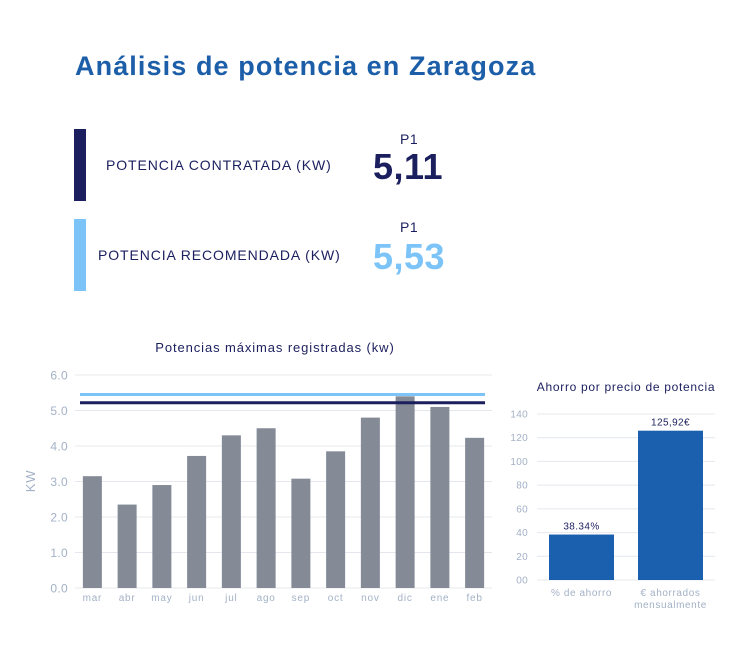 This screenshot has width=750, height=654. I want to click on y-tick-label: 120, so click(519, 438).